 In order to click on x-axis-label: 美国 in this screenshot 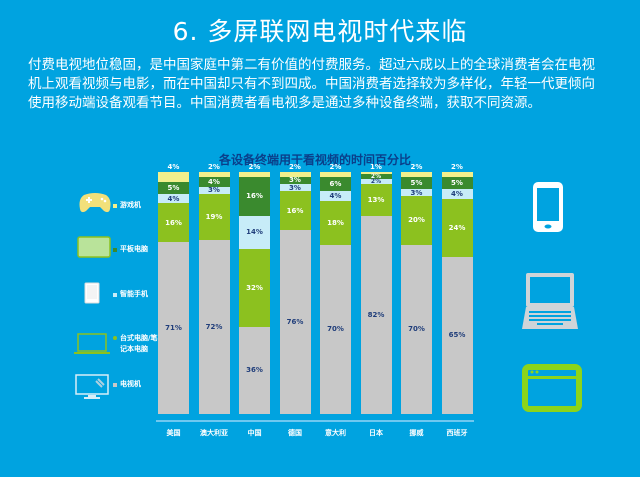, I will do `click(173, 433)`.